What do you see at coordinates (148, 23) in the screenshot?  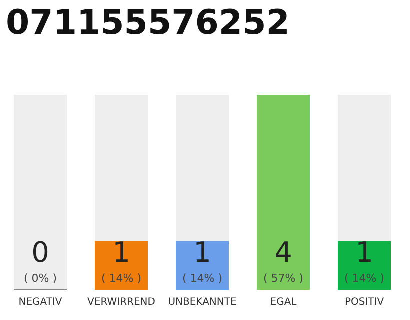 I see `chart-title: 071155576252` at bounding box center [148, 23].